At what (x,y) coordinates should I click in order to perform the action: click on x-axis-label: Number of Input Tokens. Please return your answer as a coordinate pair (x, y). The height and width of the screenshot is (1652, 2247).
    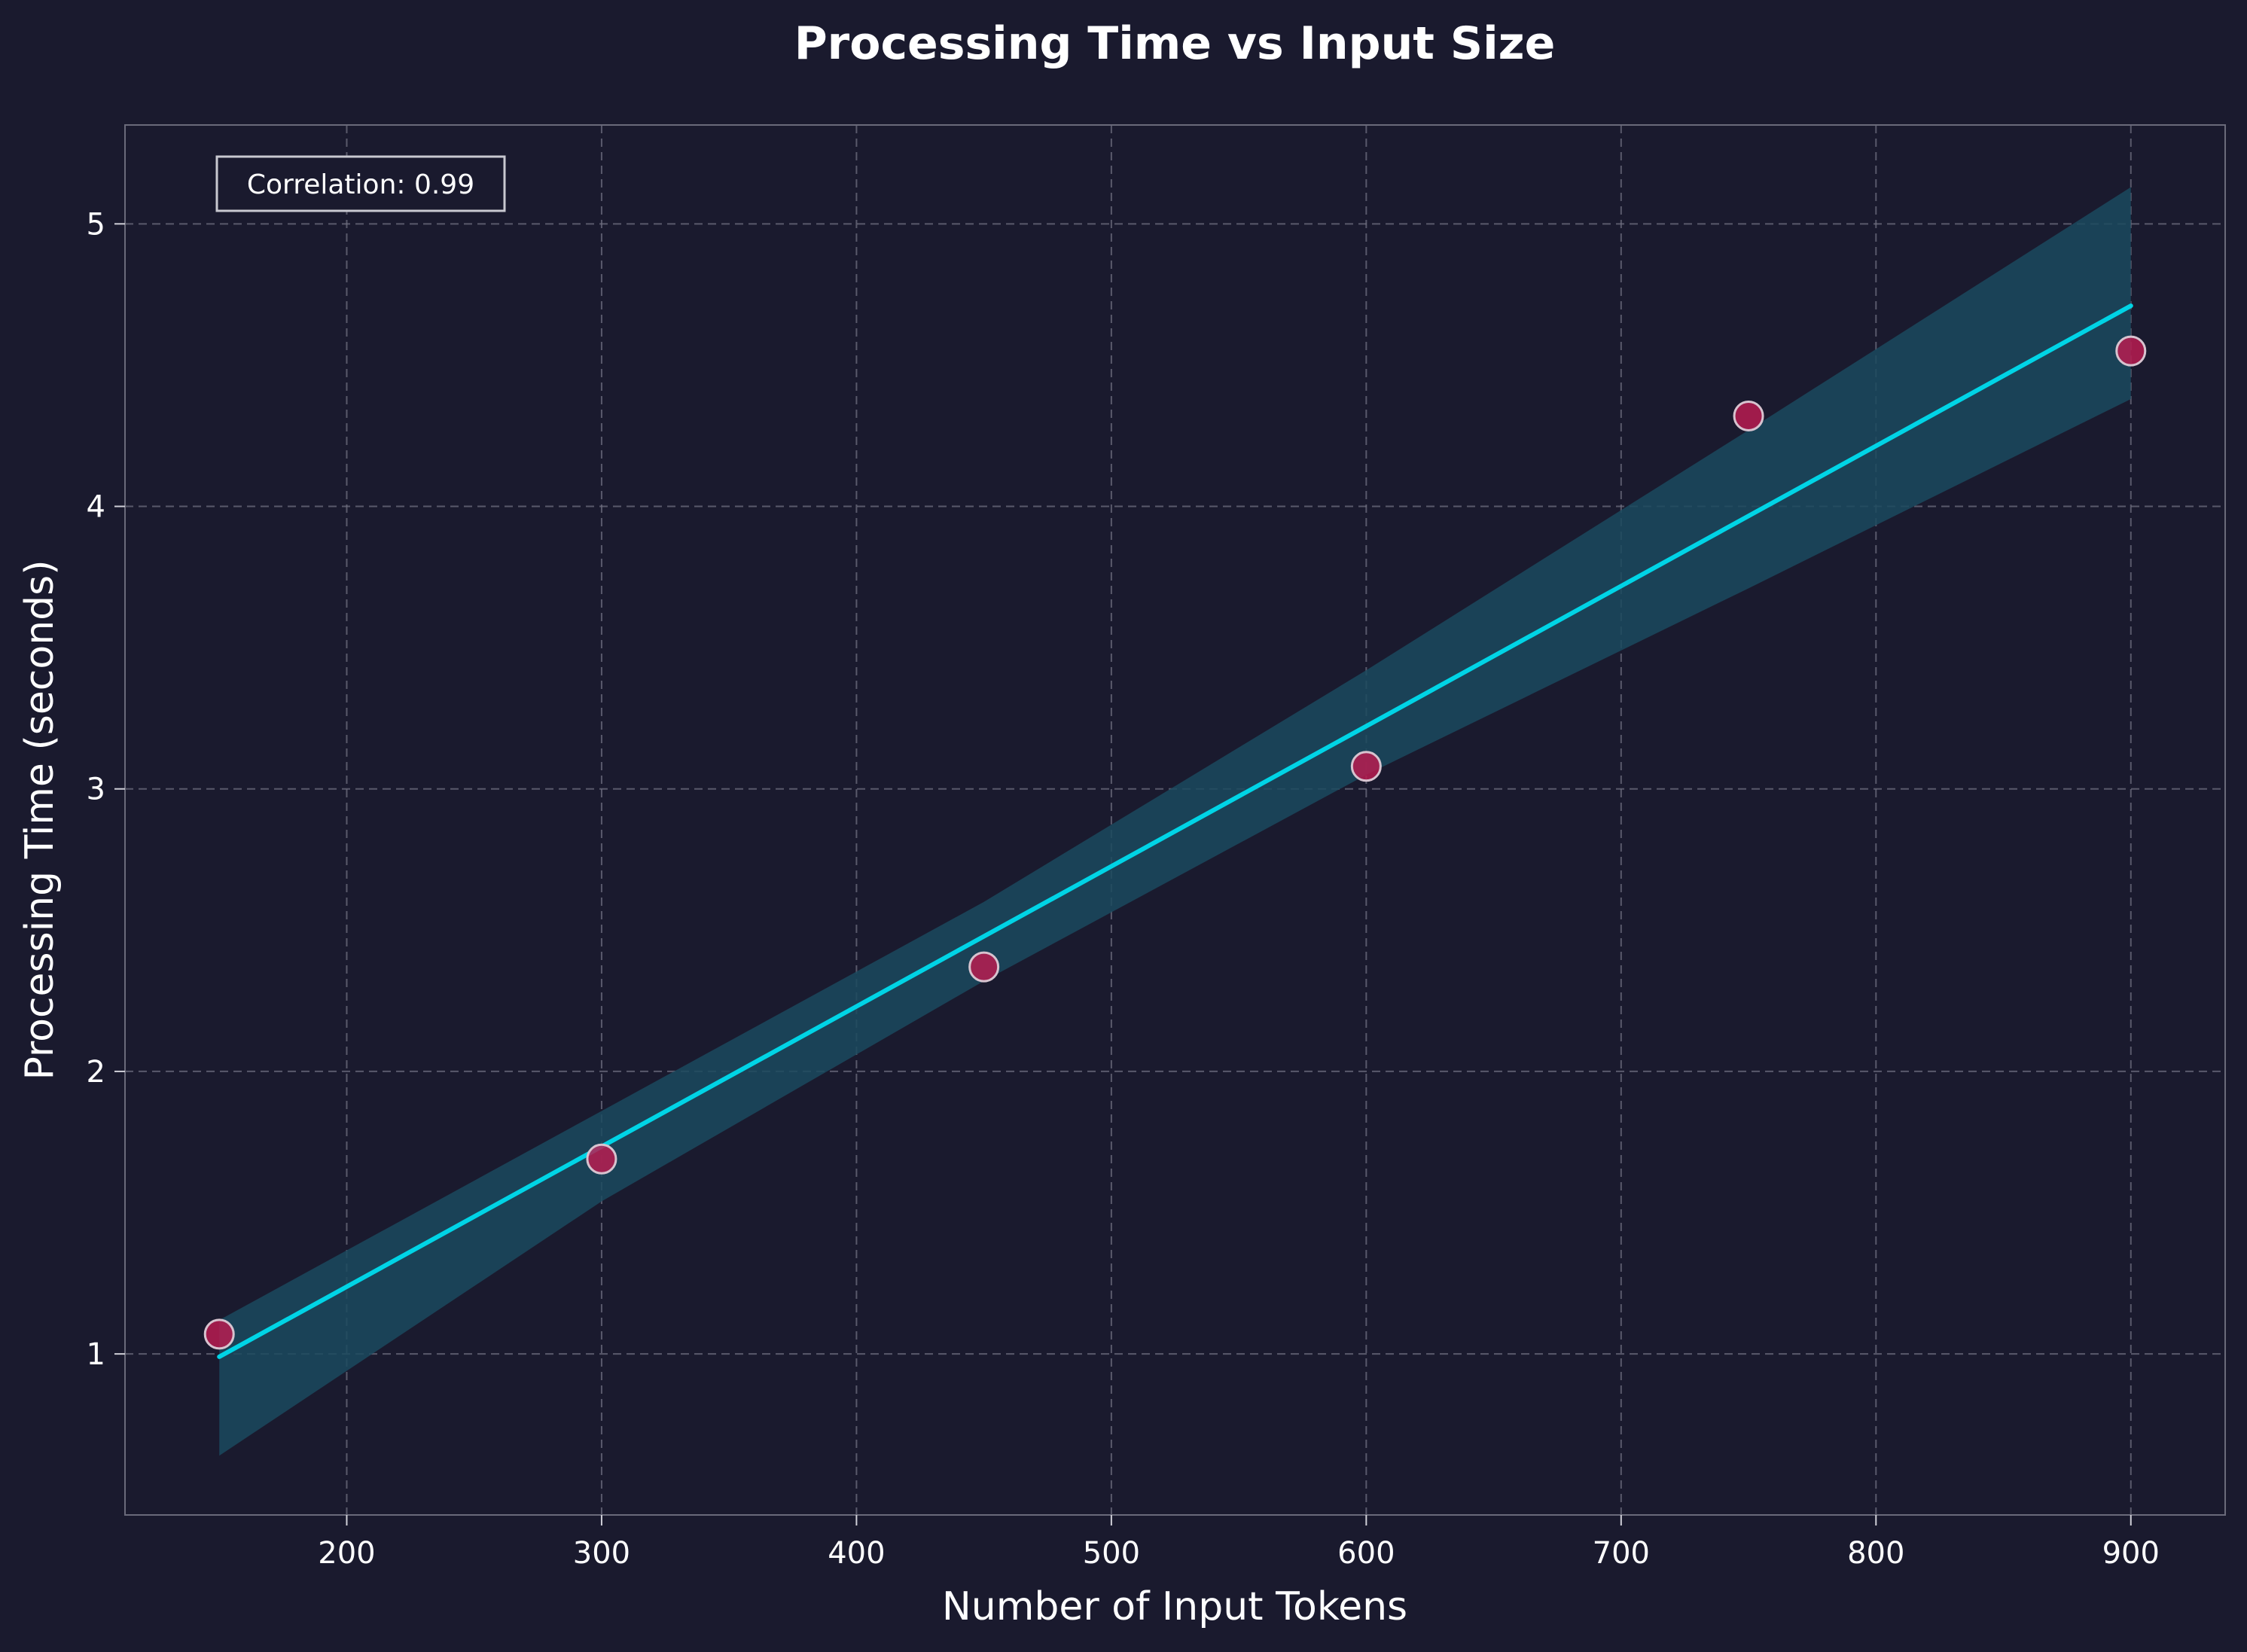
    Looking at the image, I should click on (1175, 1607).